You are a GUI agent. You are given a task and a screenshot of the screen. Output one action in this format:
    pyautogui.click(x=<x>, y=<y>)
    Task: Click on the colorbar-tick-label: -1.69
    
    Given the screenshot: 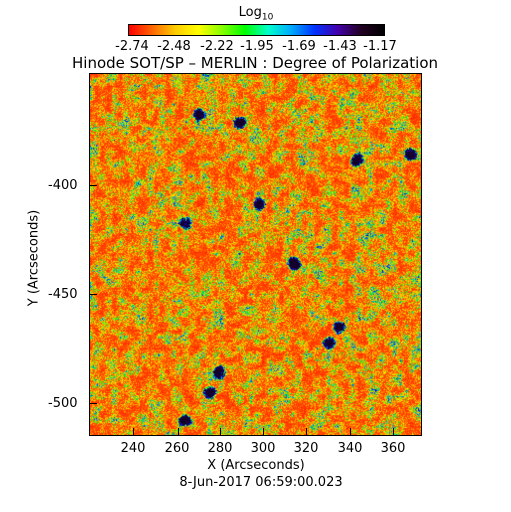 What is the action you would take?
    pyautogui.click(x=299, y=46)
    